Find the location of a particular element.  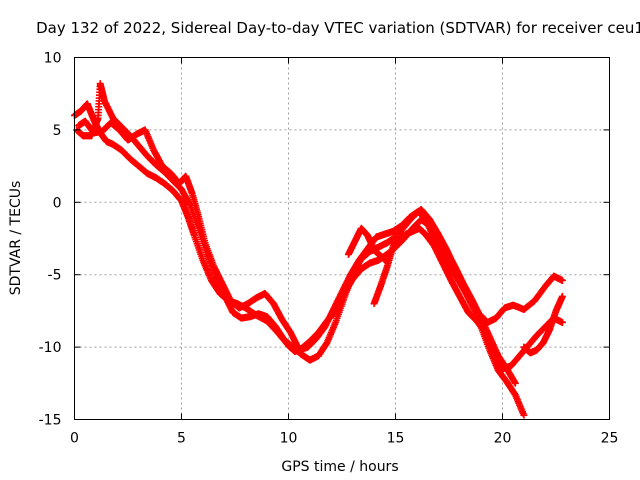

x-tick-label: 15 is located at coordinates (396, 439).